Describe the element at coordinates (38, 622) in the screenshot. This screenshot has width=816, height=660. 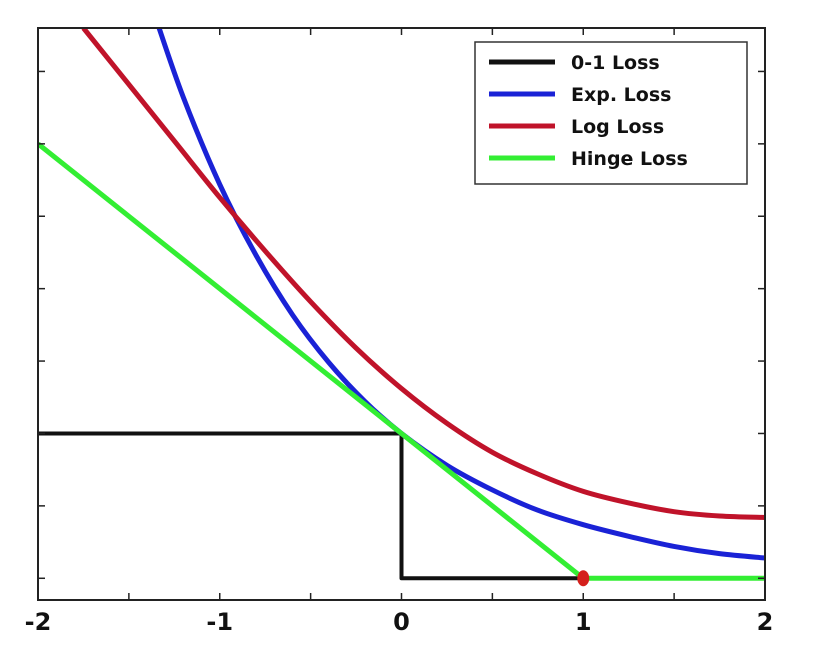
I see `x-tick-label-0: -2` at that location.